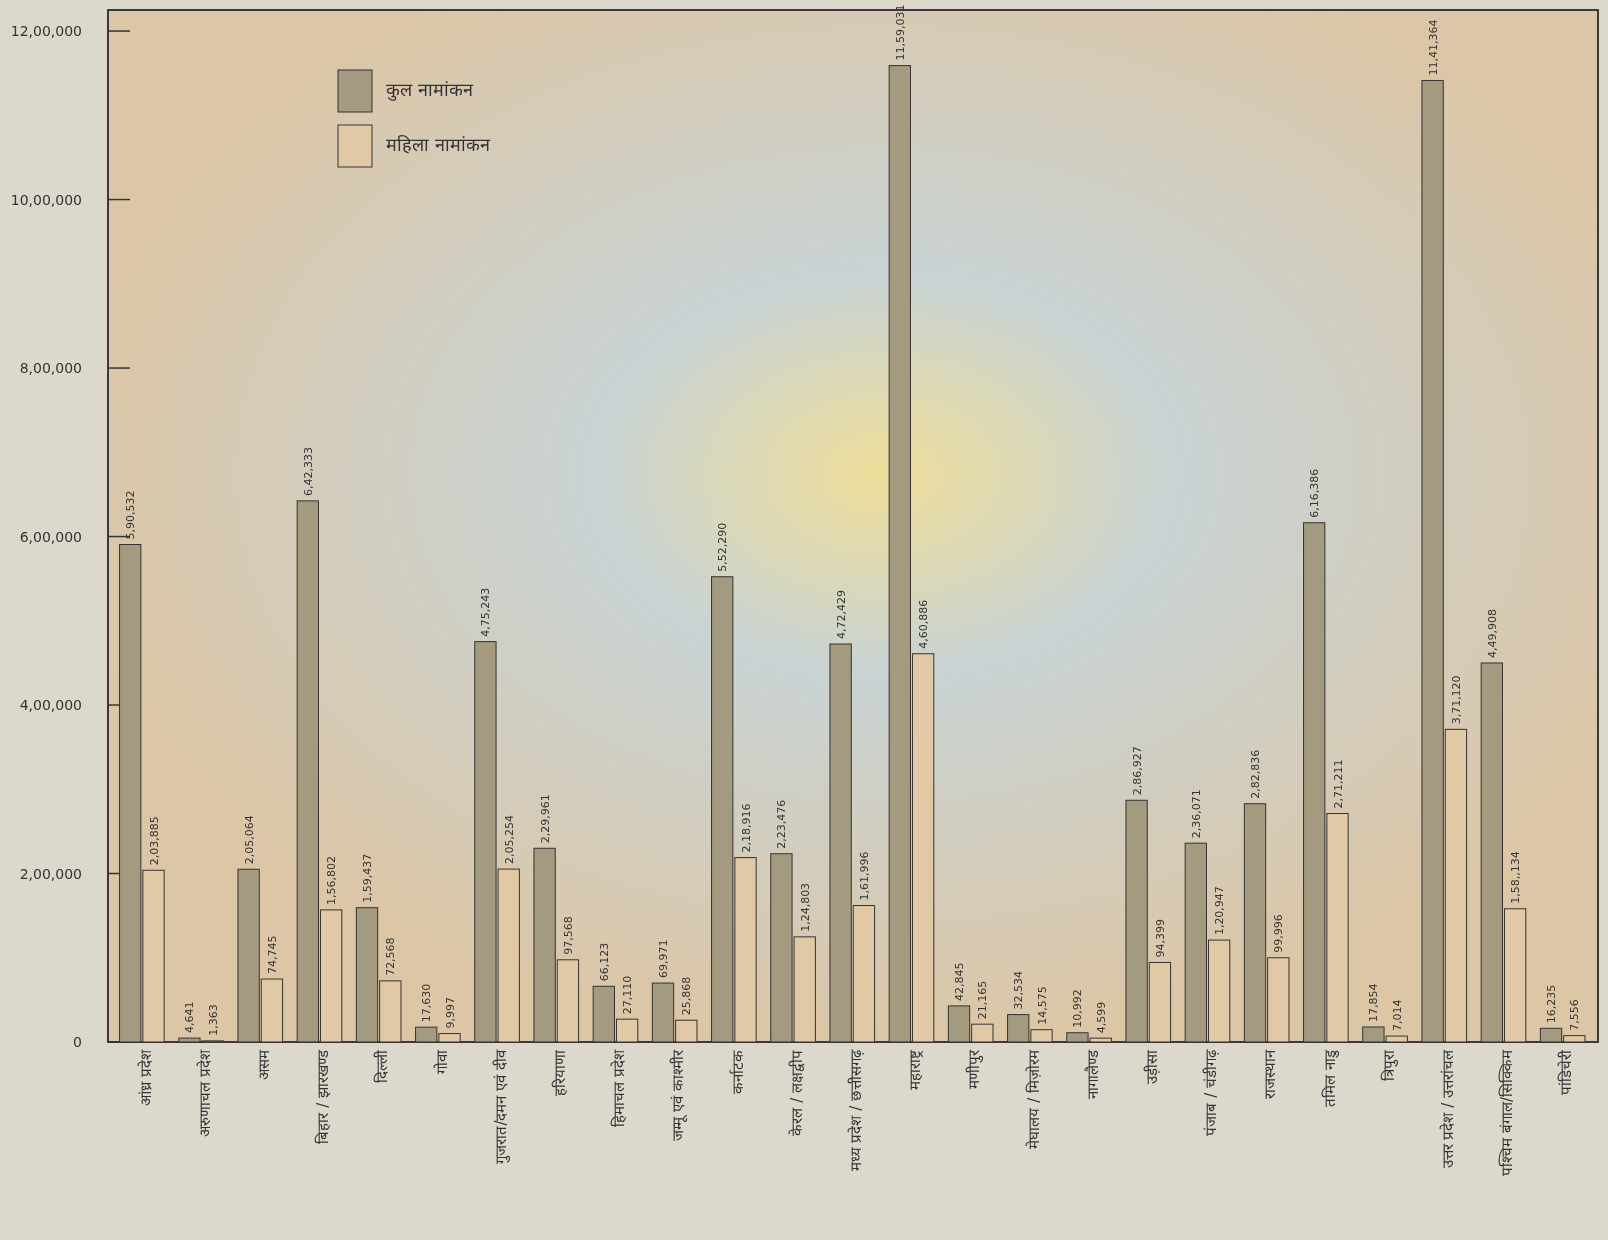 This screenshot has width=1608, height=1240. Describe the element at coordinates (1160, 938) in the screenshot. I see `data-label: 94,399` at that location.